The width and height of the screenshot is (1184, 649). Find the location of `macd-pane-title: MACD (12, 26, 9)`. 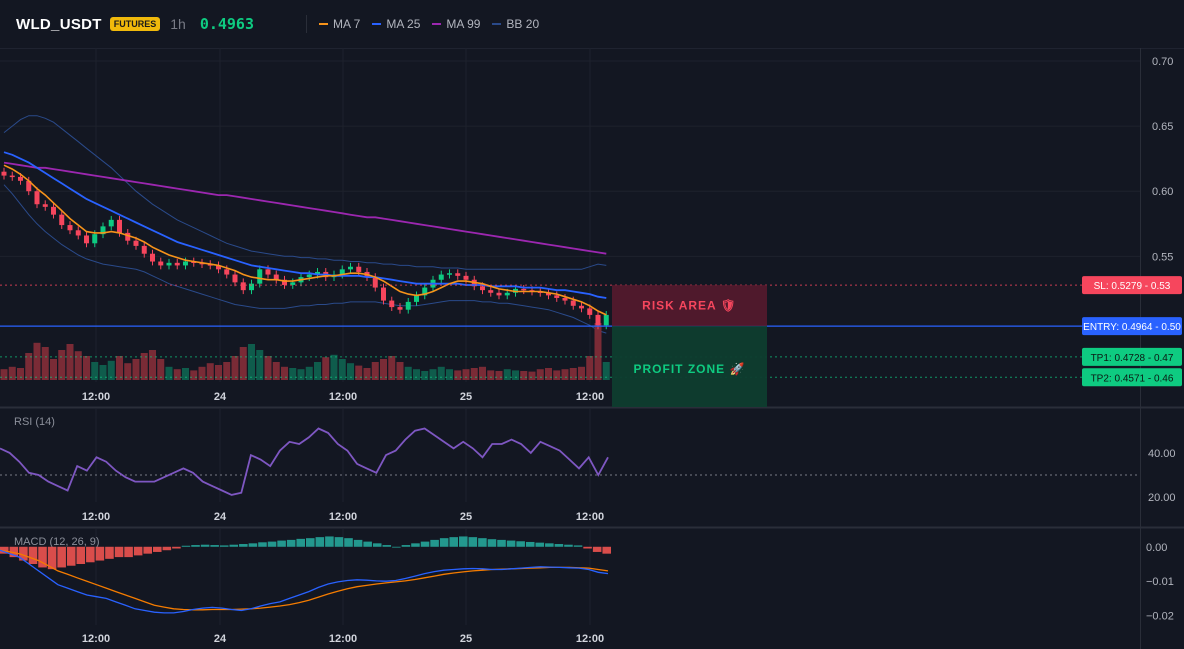

macd-pane-title: MACD (12, 26, 9) is located at coordinates (57, 542).